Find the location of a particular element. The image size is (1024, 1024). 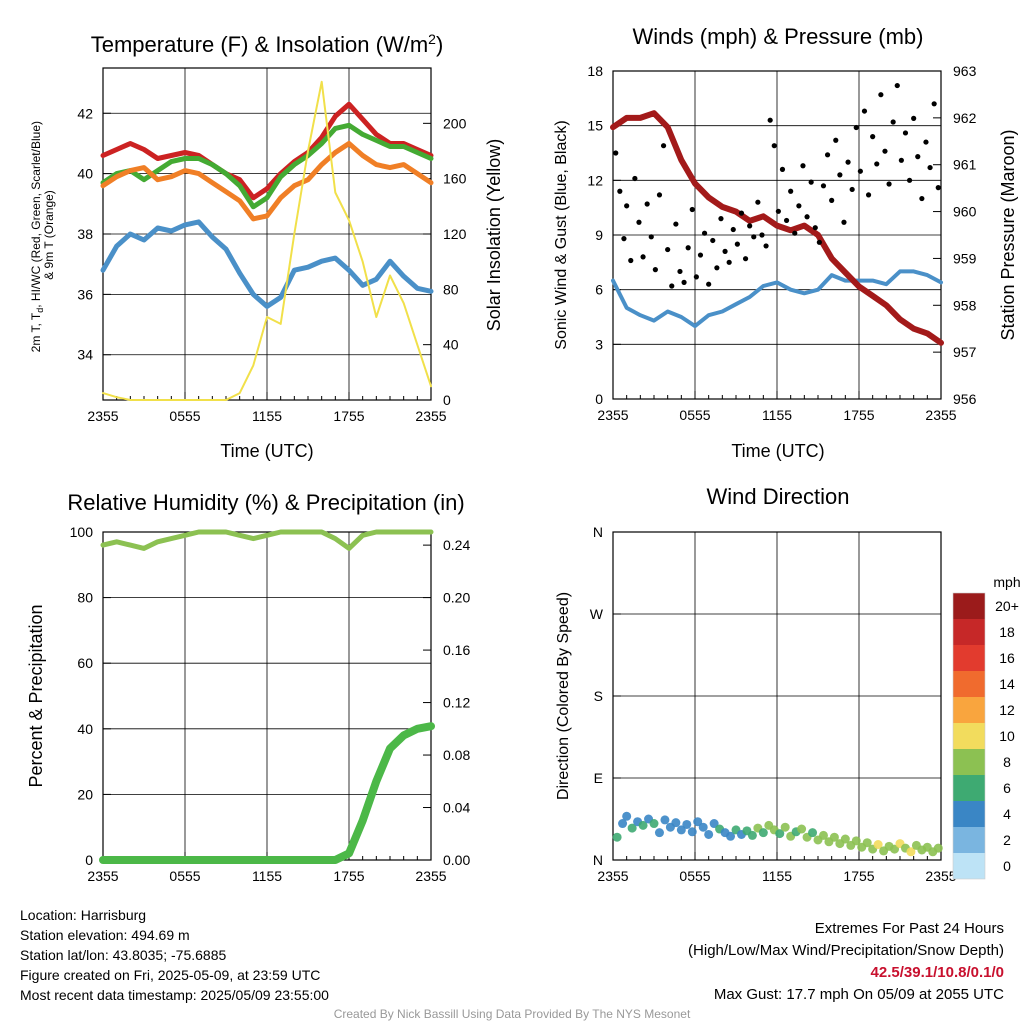

y-tick-label: 80 is located at coordinates (85, 598).